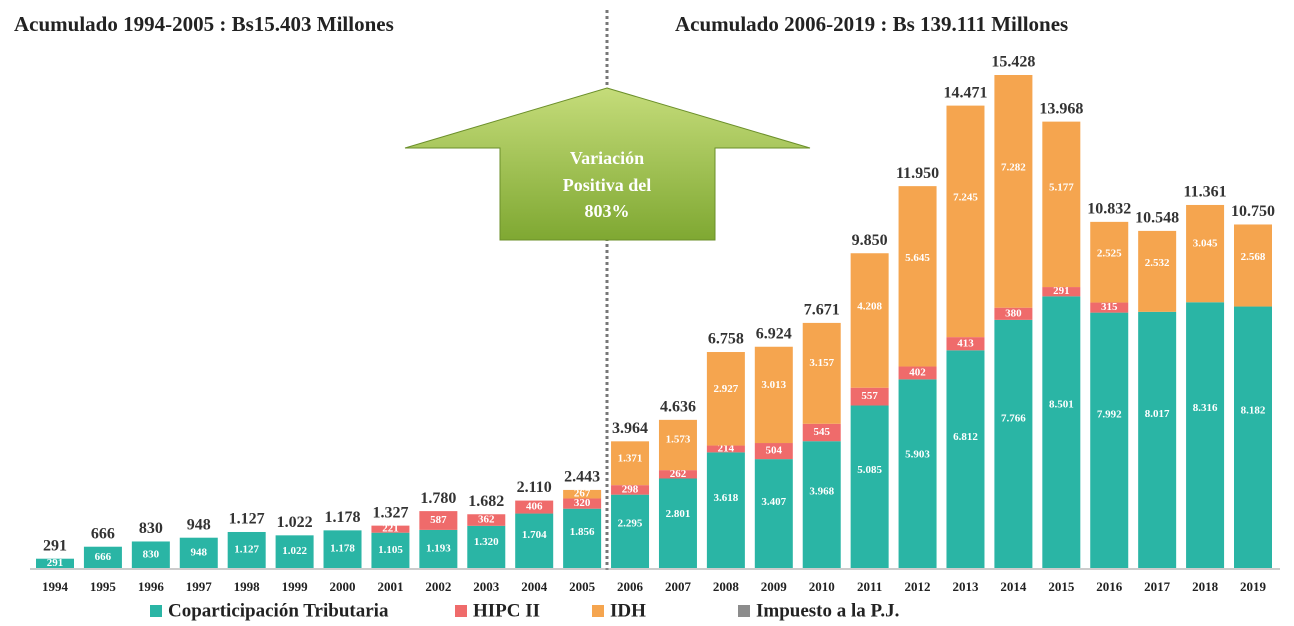  Describe the element at coordinates (869, 586) in the screenshot. I see `x-tick-label: 2011` at that location.